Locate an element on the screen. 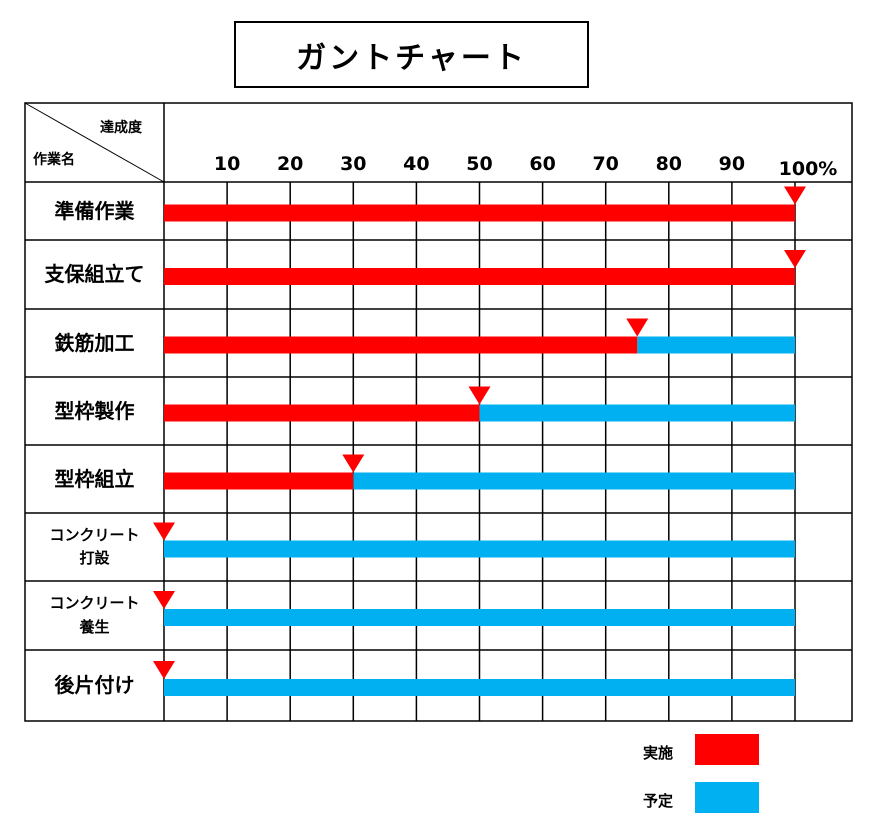  task-label: 準備作業 is located at coordinates (94, 211).